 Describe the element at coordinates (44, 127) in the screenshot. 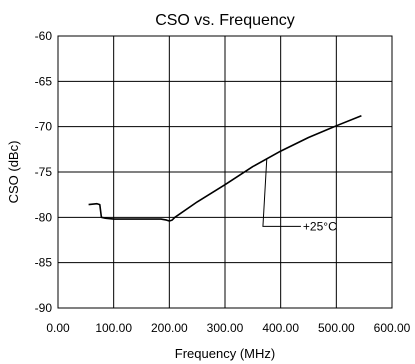

I see `y-tick-label: -70` at that location.